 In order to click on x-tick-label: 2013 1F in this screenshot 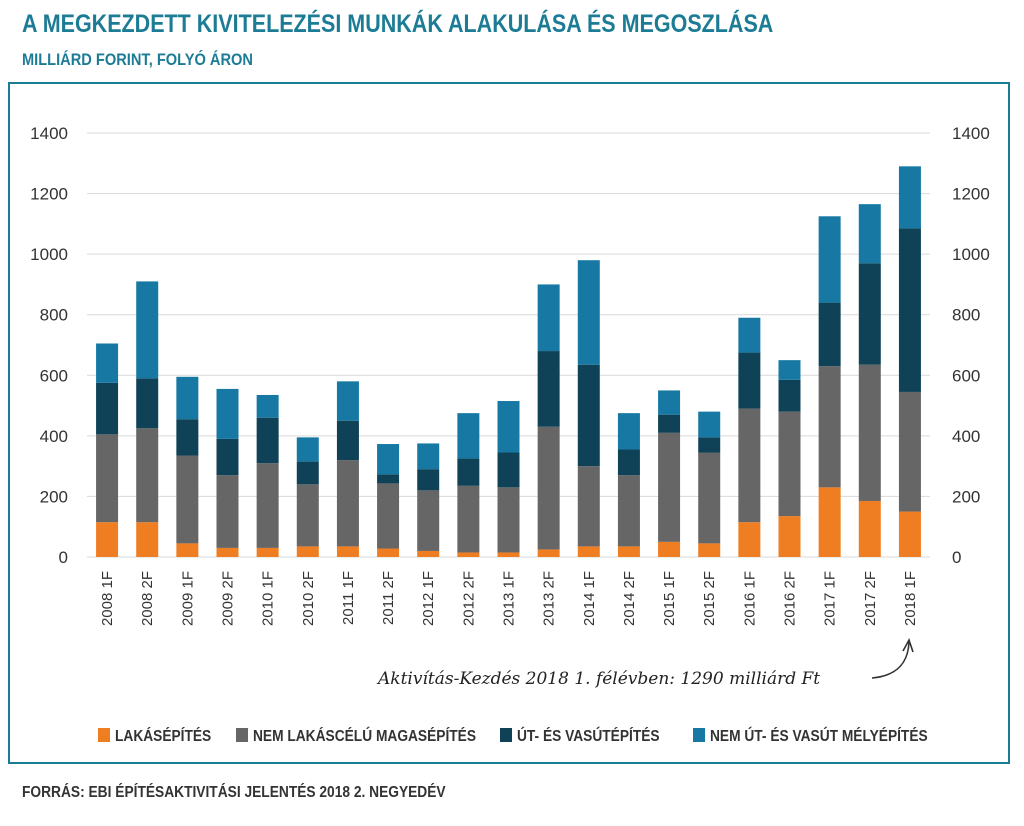, I will do `click(509, 598)`.